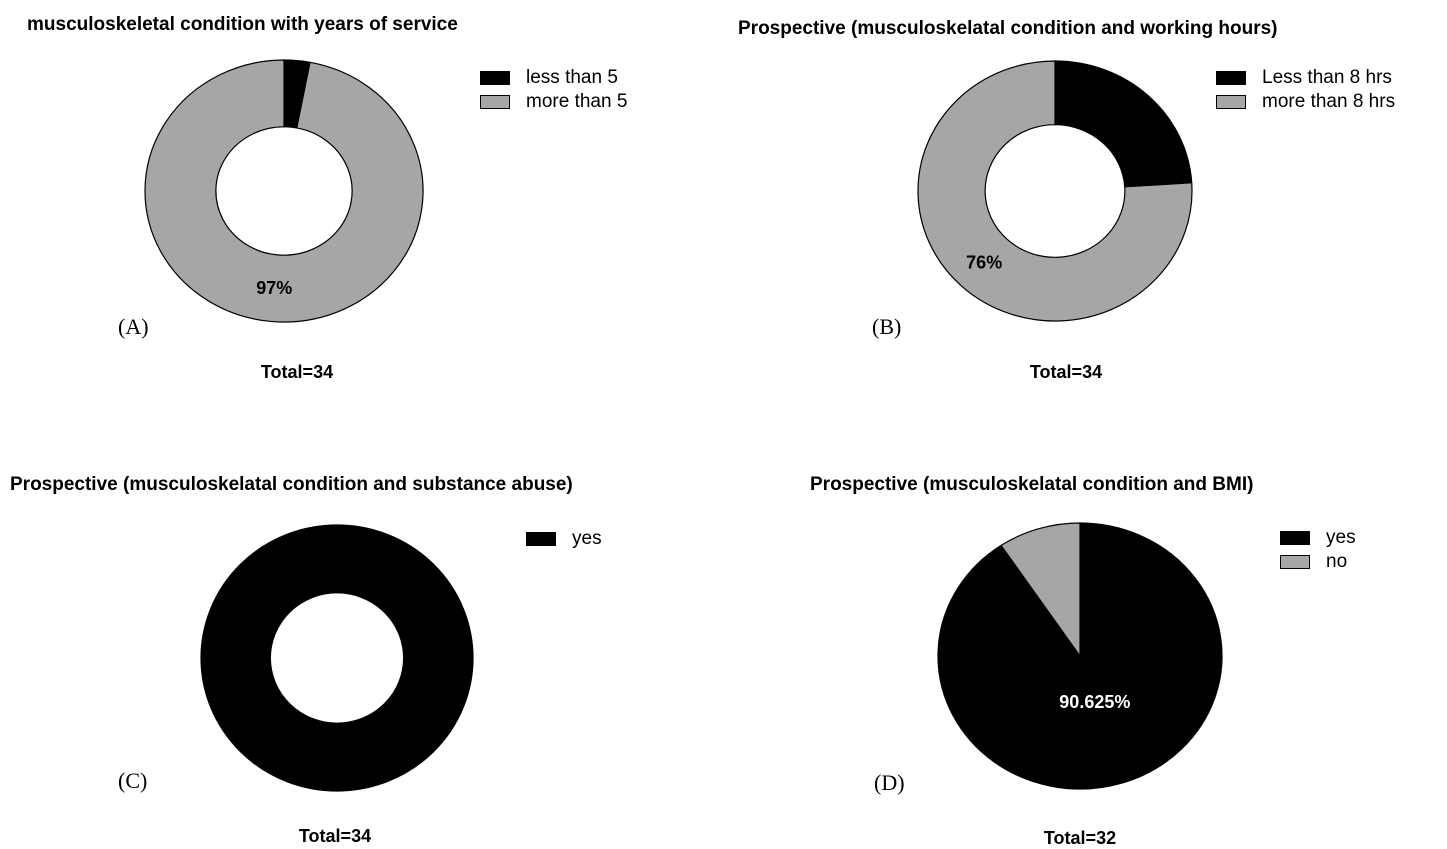  I want to click on panel-letter: (B), so click(887, 326).